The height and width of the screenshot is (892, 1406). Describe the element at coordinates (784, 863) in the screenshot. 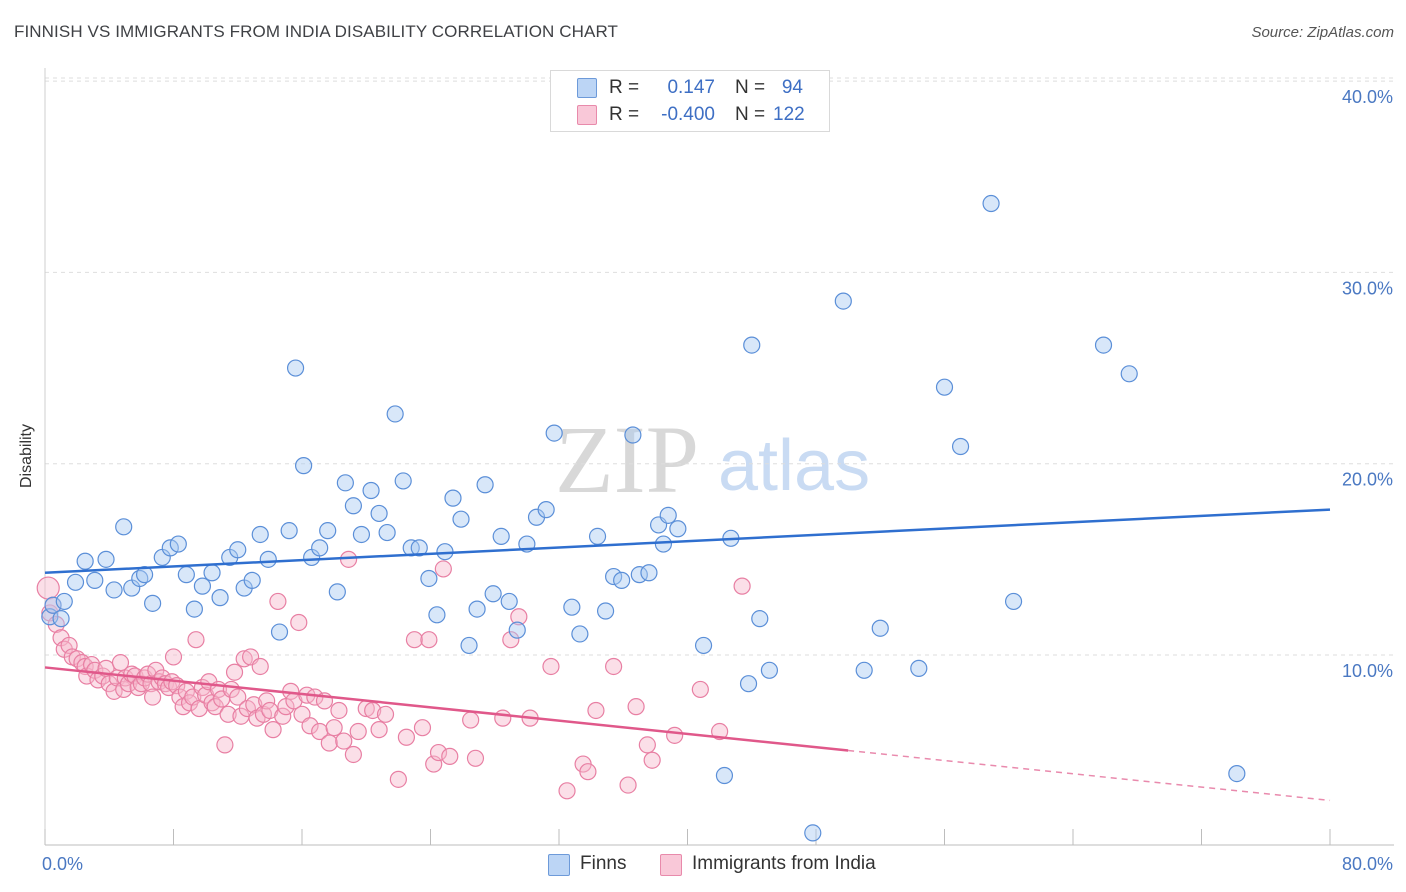

I see `india-legend-label: Immigrants from India` at that location.